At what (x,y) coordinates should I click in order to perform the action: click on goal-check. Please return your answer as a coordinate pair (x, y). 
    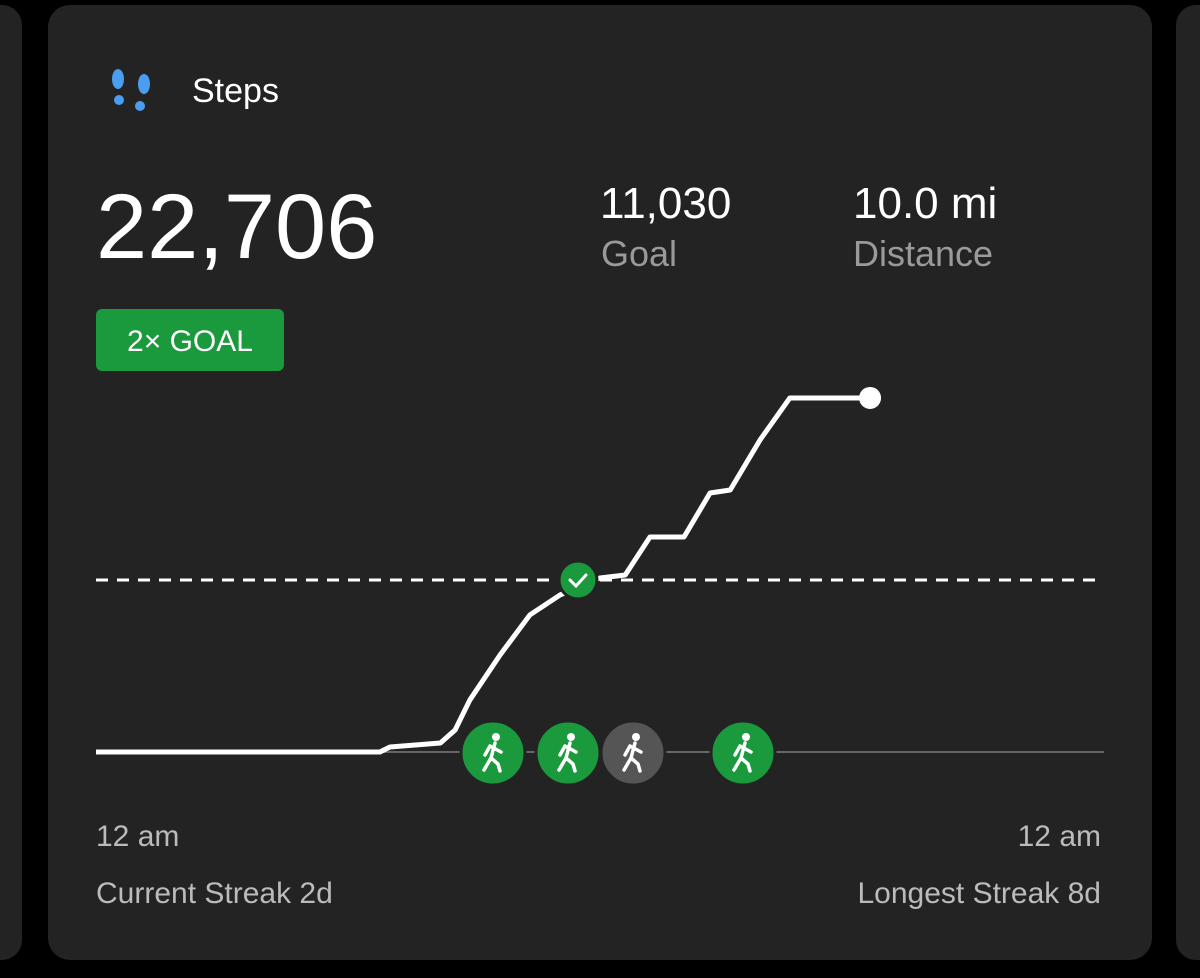
    Looking at the image, I should click on (578, 580).